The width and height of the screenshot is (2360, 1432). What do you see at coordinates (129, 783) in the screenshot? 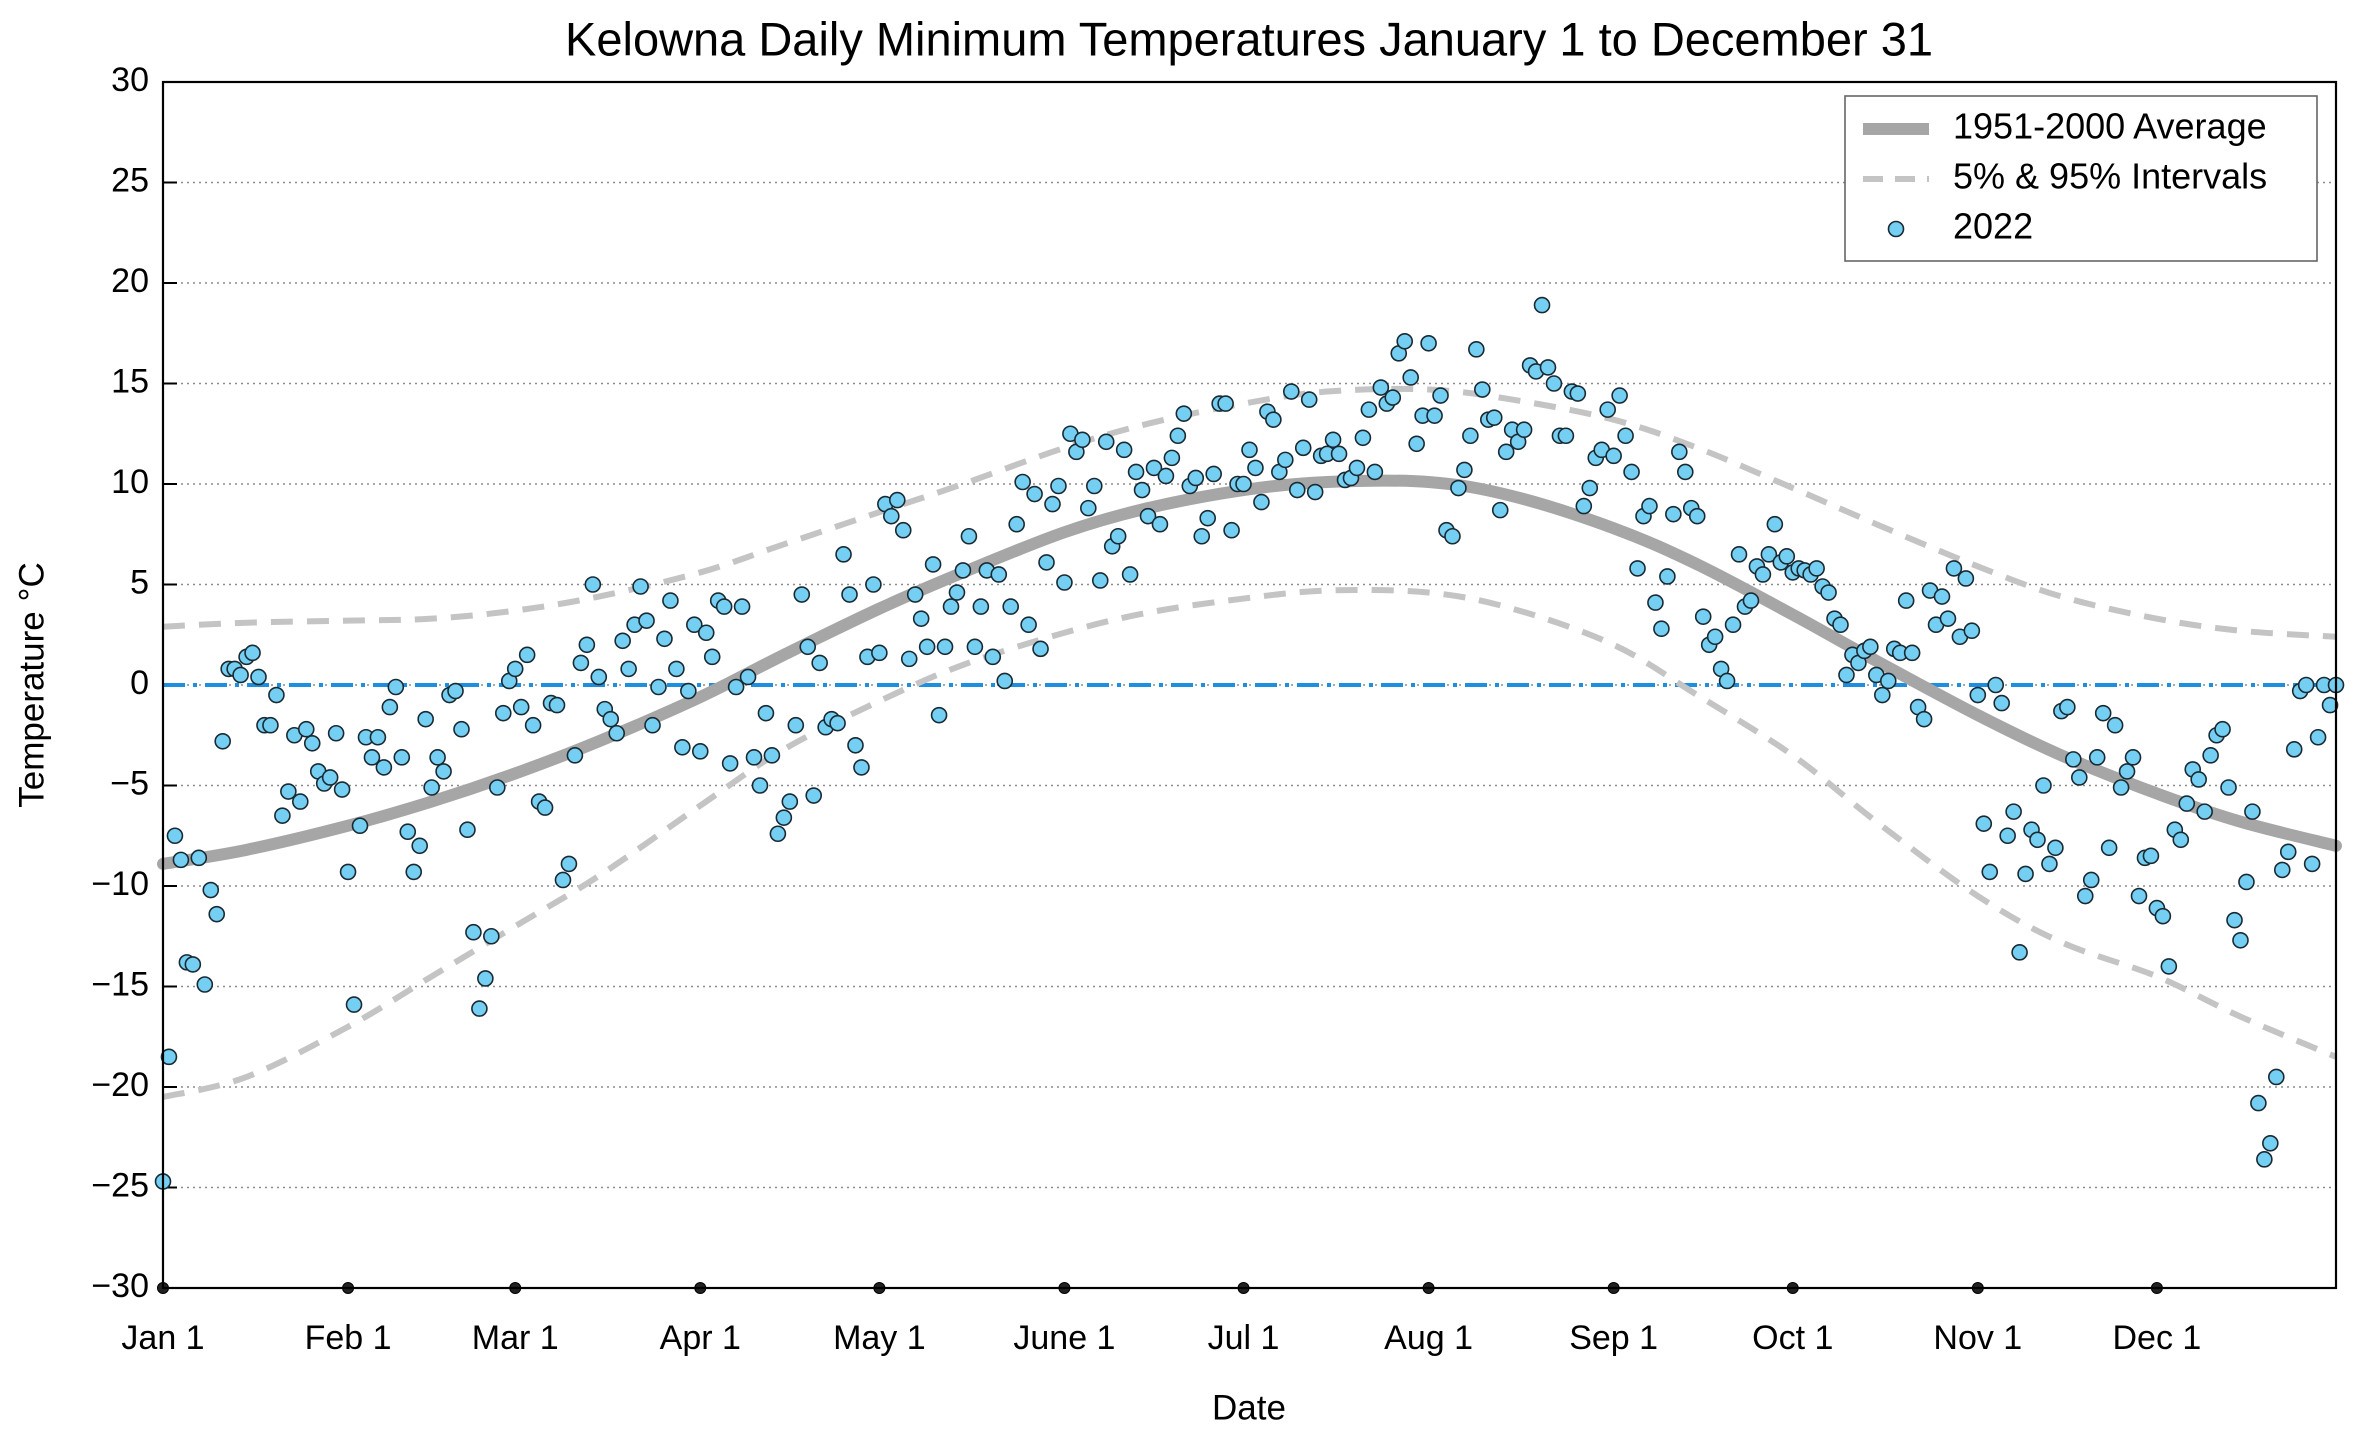
I see `y-tick-label: −5` at bounding box center [129, 783].